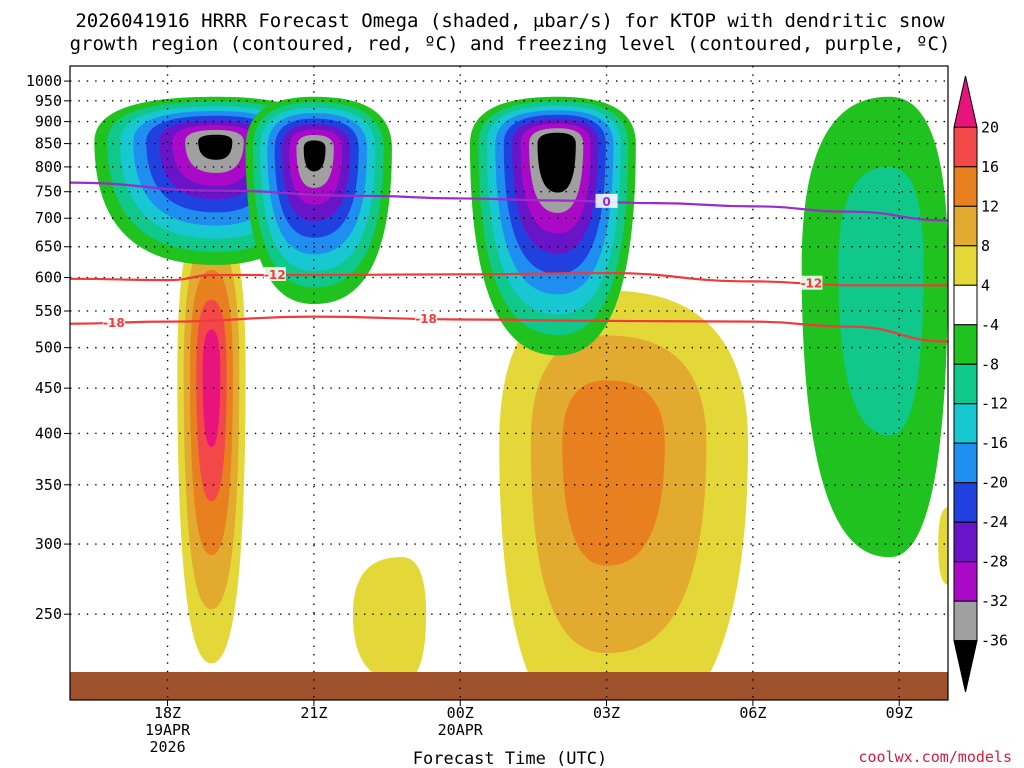  I want to click on y-tick-label-600: 600, so click(48, 278).